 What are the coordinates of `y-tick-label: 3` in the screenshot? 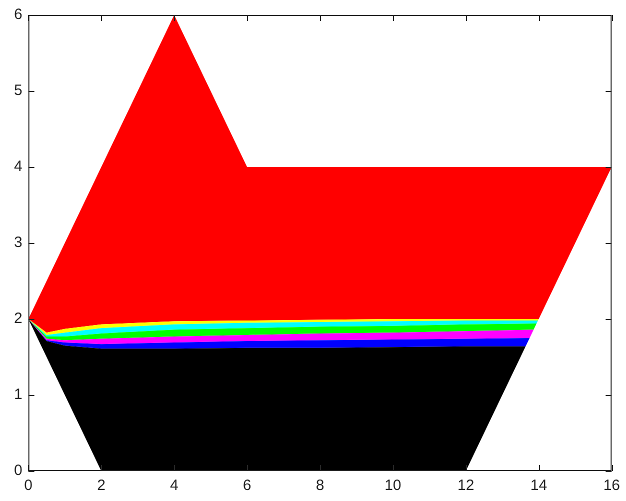 It's located at (18, 243).